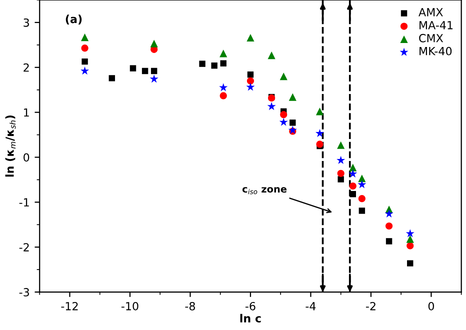 The width and height of the screenshot is (466, 330). What do you see at coordinates (436, 51) in the screenshot?
I see `legend-label: MK-40` at bounding box center [436, 51].